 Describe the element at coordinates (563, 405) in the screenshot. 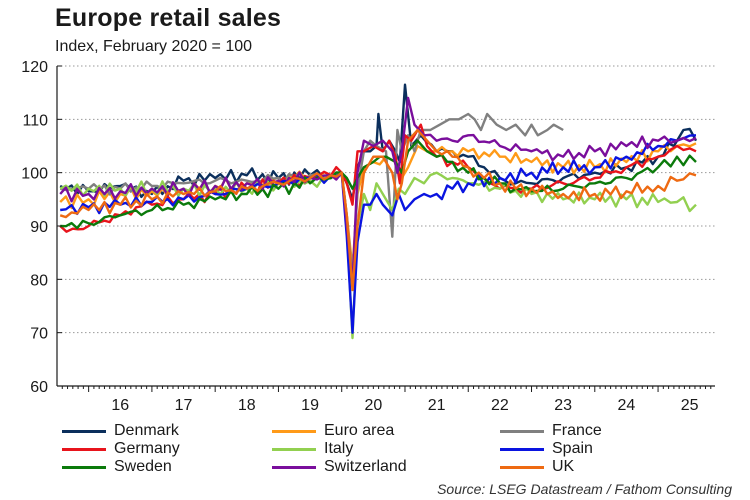

I see `x-tick-label: 23` at that location.